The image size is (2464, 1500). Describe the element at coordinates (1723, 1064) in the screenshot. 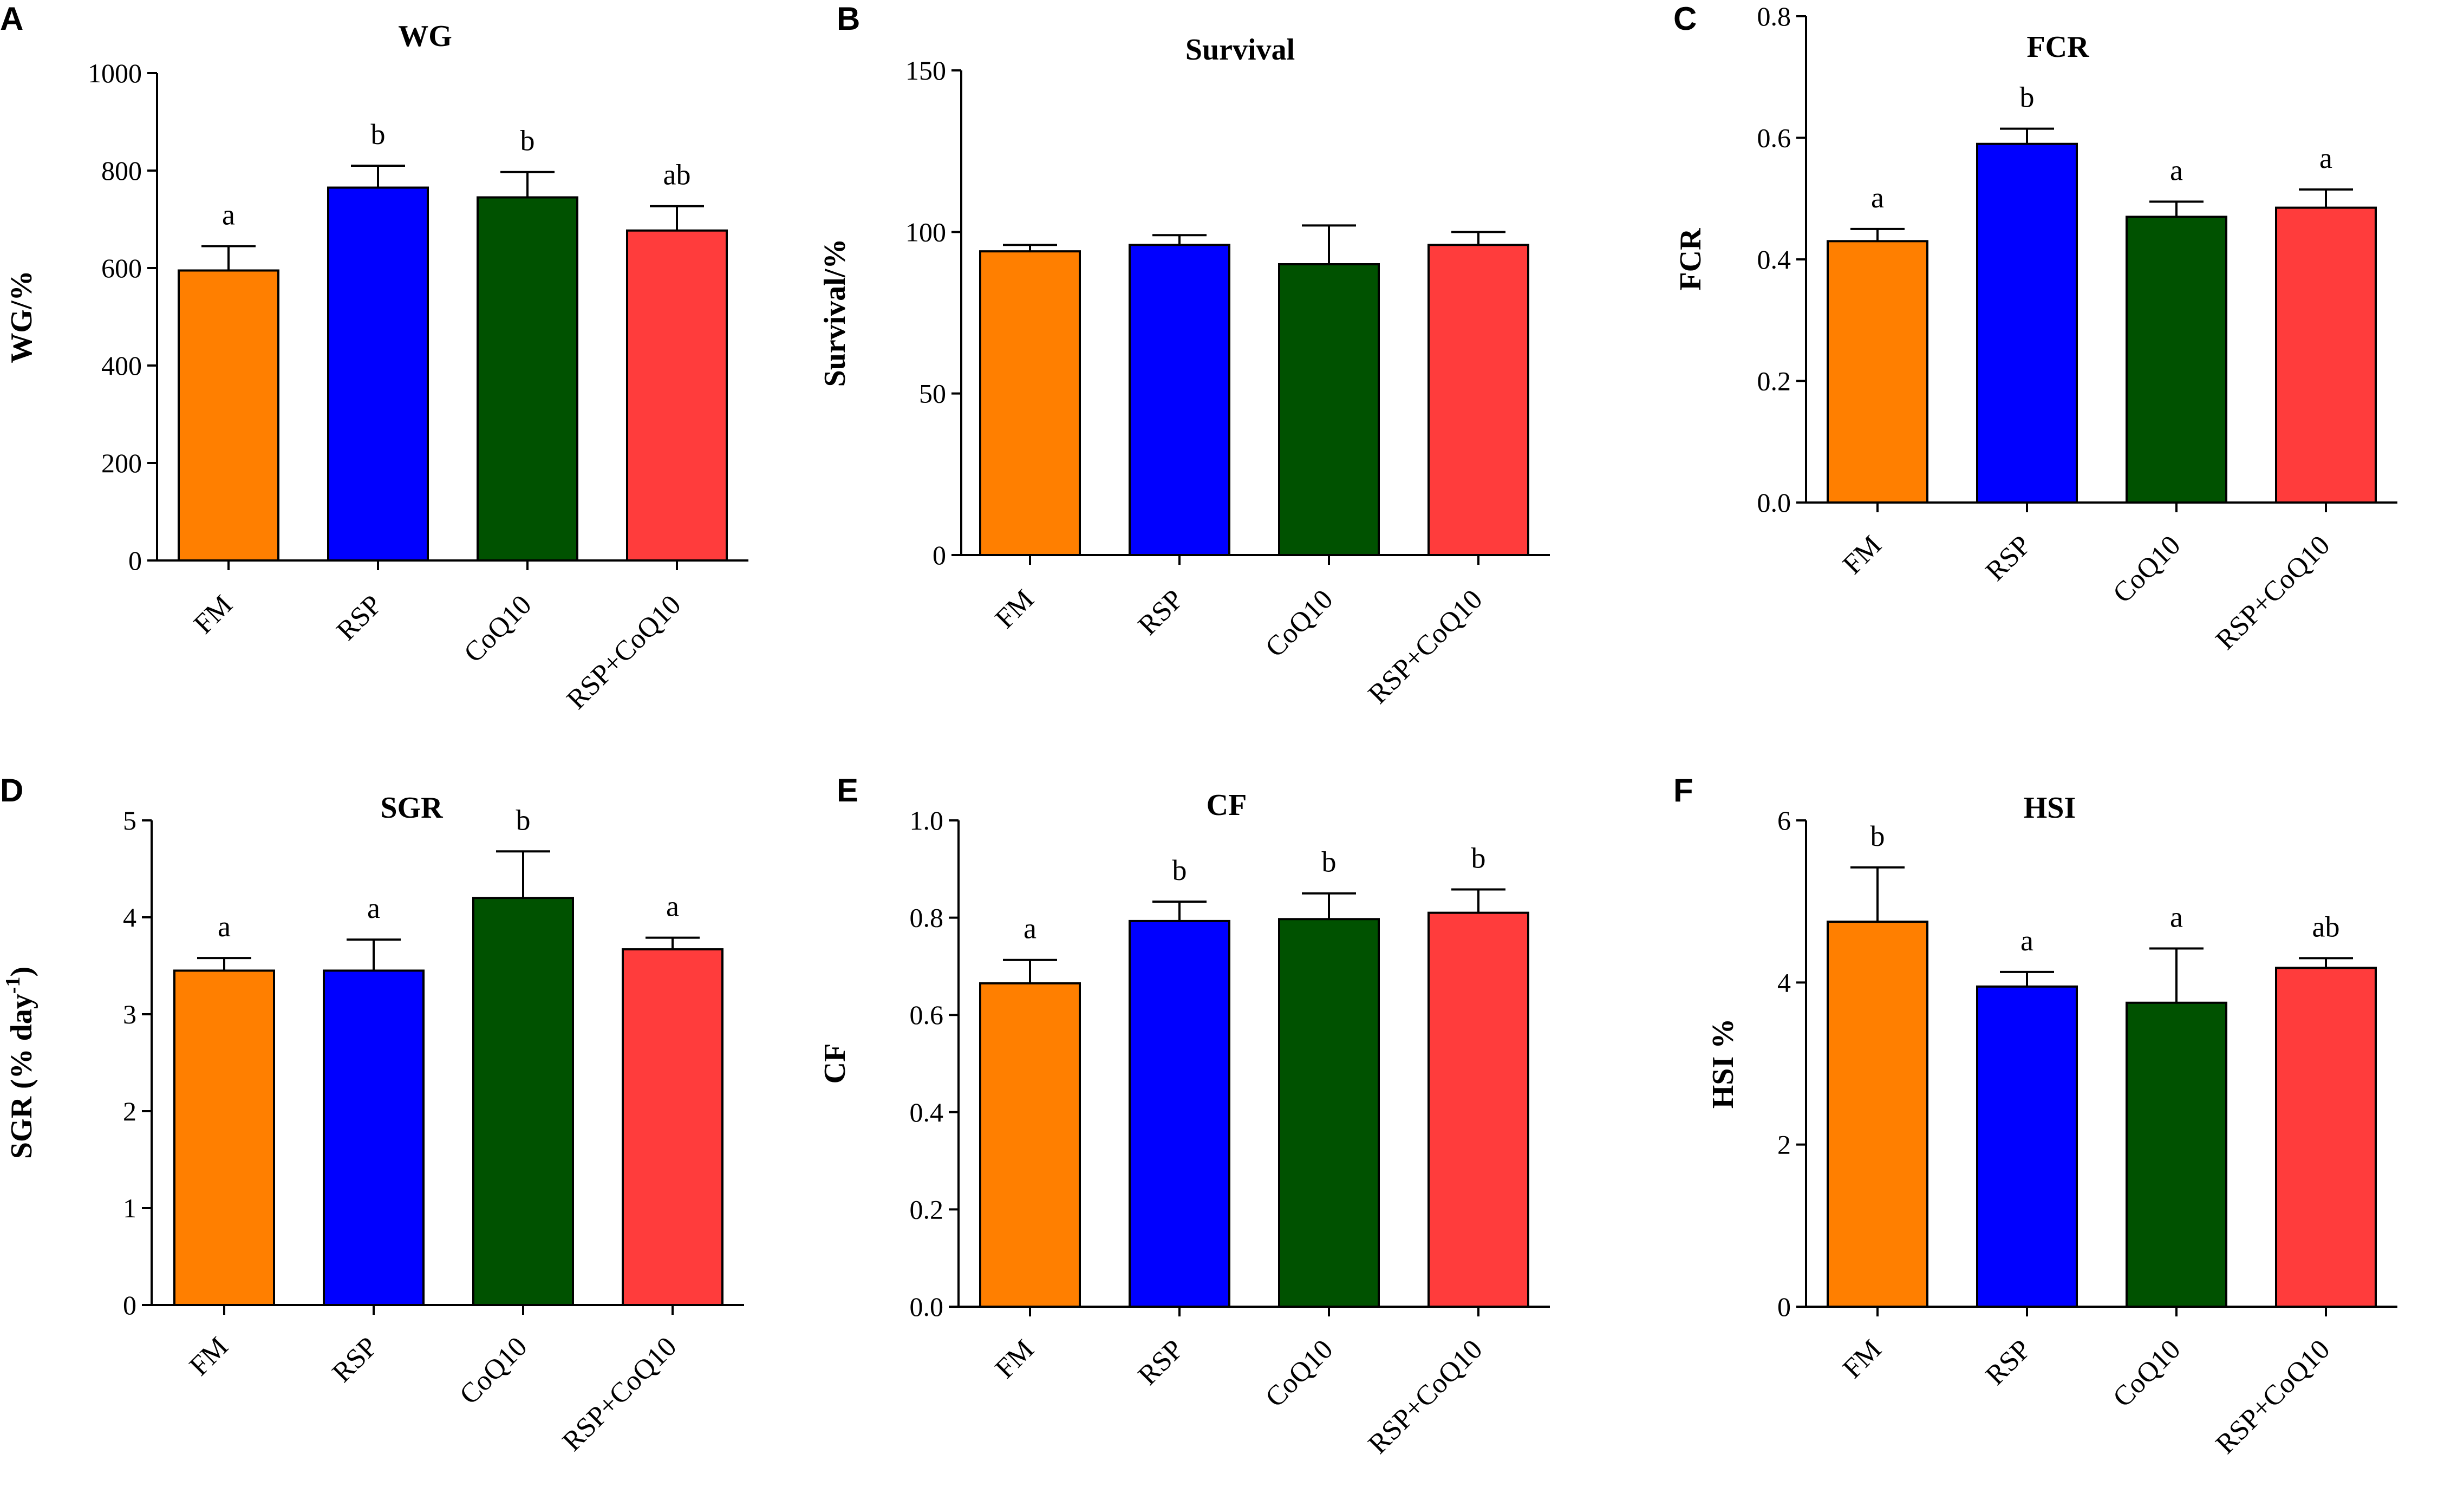

I see `y-axis-label: HSI %` at that location.